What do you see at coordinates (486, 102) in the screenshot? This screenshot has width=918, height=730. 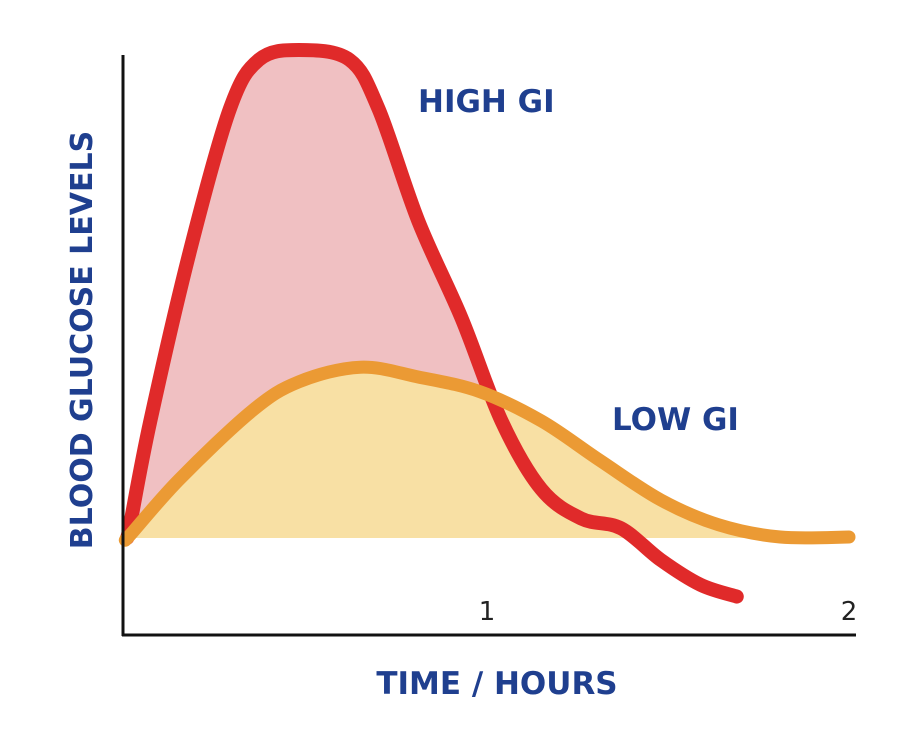 I see `legend-label-high-gi: HIGH GI` at bounding box center [486, 102].